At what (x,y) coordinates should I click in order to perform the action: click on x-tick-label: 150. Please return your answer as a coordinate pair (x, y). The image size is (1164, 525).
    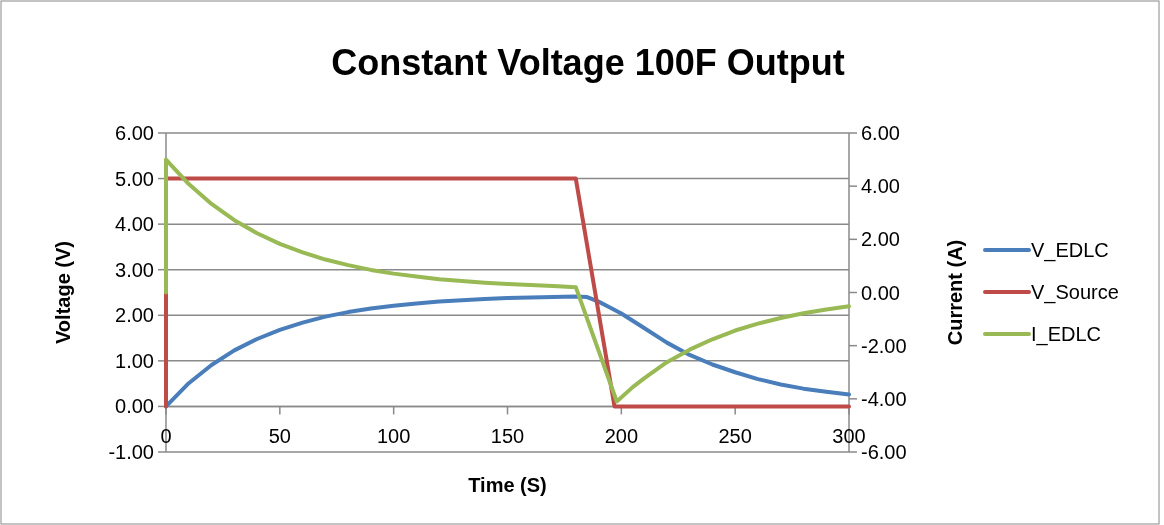
    Looking at the image, I should click on (507, 436).